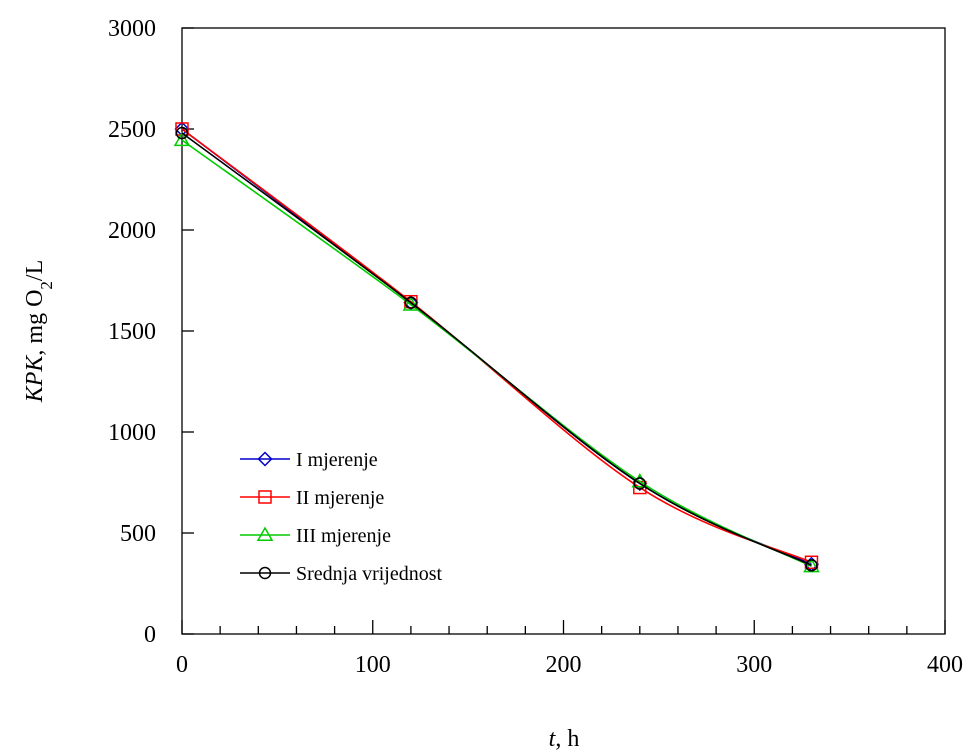 The width and height of the screenshot is (972, 756). I want to click on x-minor-ticks, so click(563, 630).